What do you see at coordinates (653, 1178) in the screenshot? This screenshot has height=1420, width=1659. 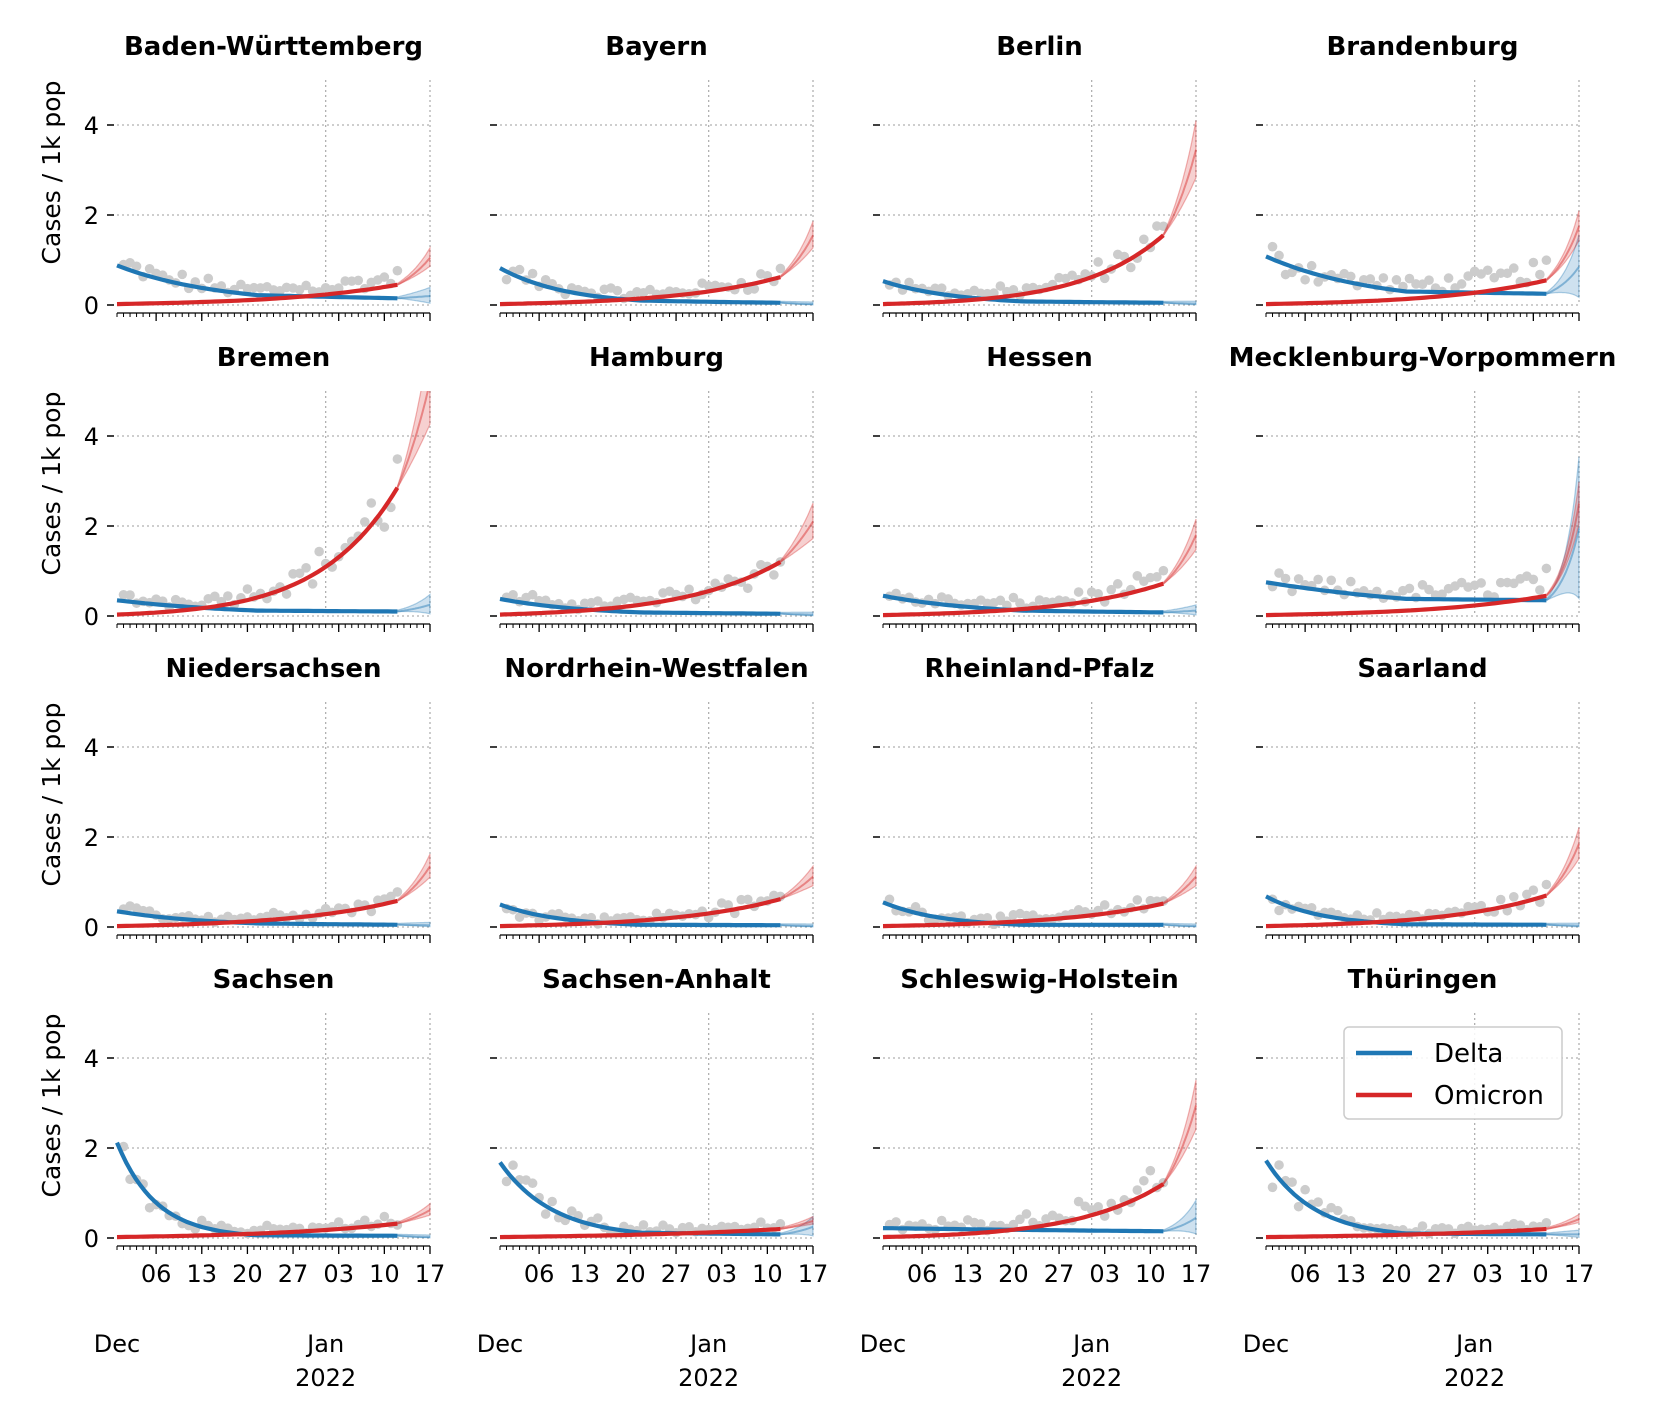 I see `panel-sachsen-anhalt: Sachsen-Anhalt 06 13 20 27 03 10 17 Dec Jan 2022` at bounding box center [653, 1178].